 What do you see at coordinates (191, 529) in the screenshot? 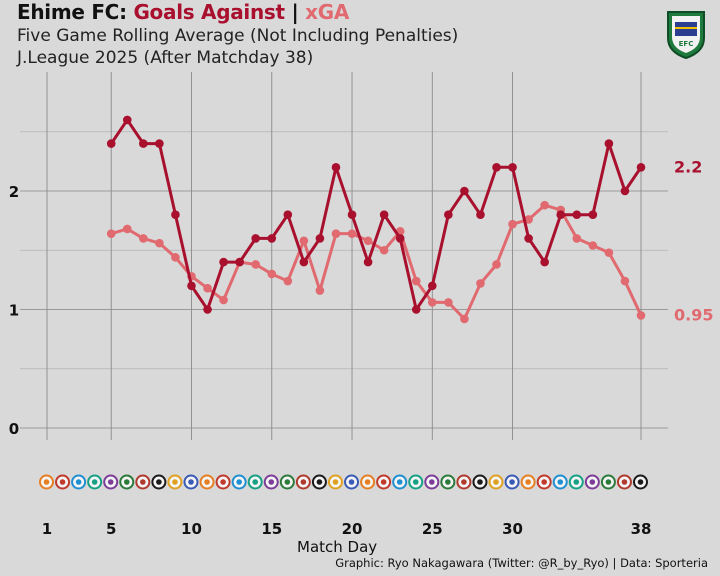
I see `x-tick-label: 10` at bounding box center [191, 529].